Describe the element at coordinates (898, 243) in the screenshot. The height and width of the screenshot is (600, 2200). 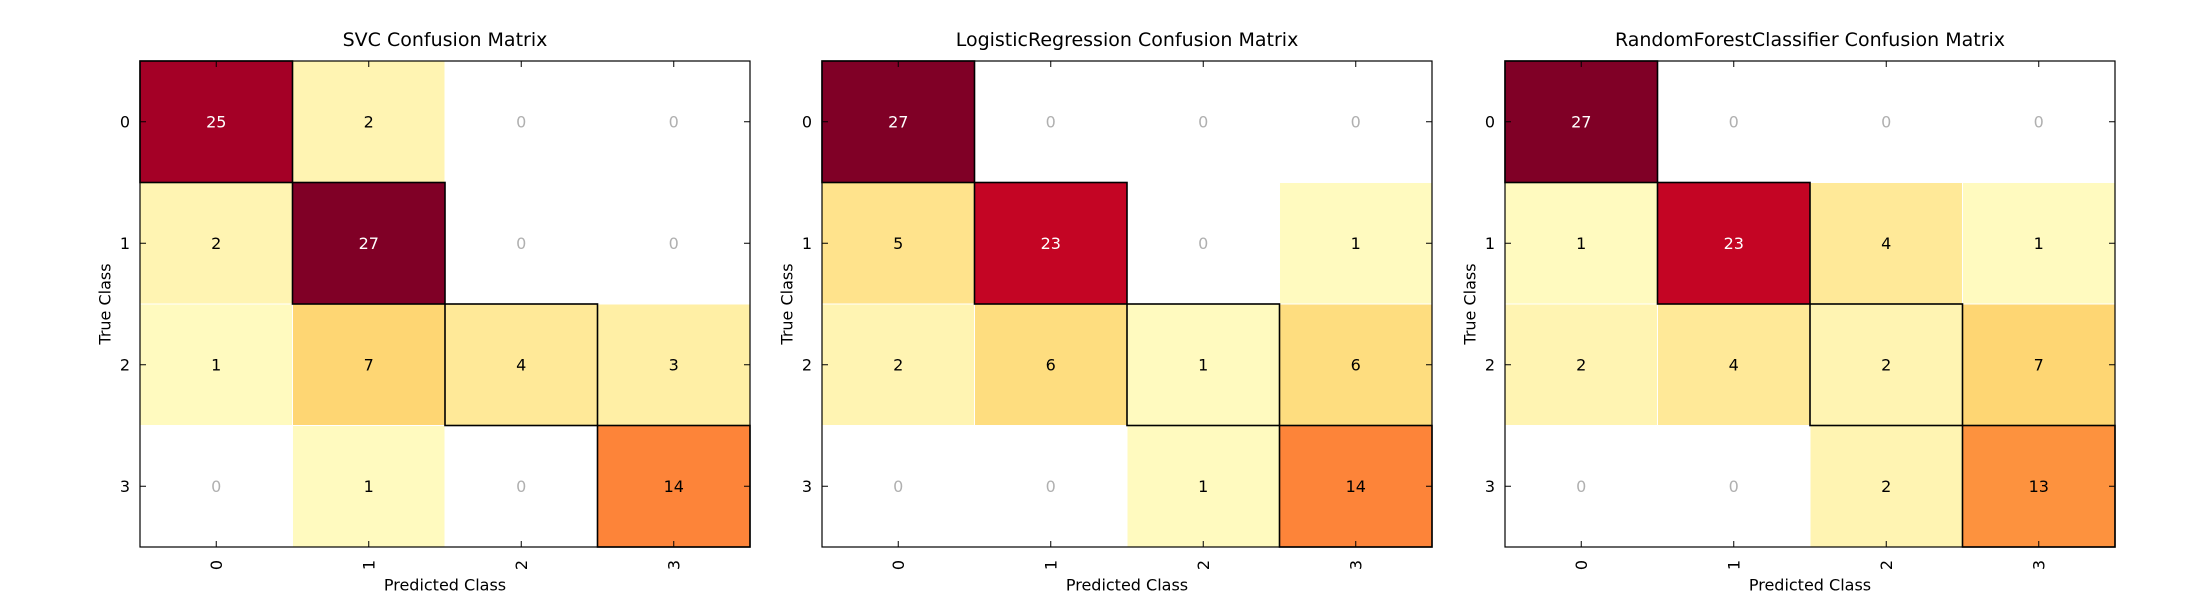
I see `cell-value-label: 5` at that location.